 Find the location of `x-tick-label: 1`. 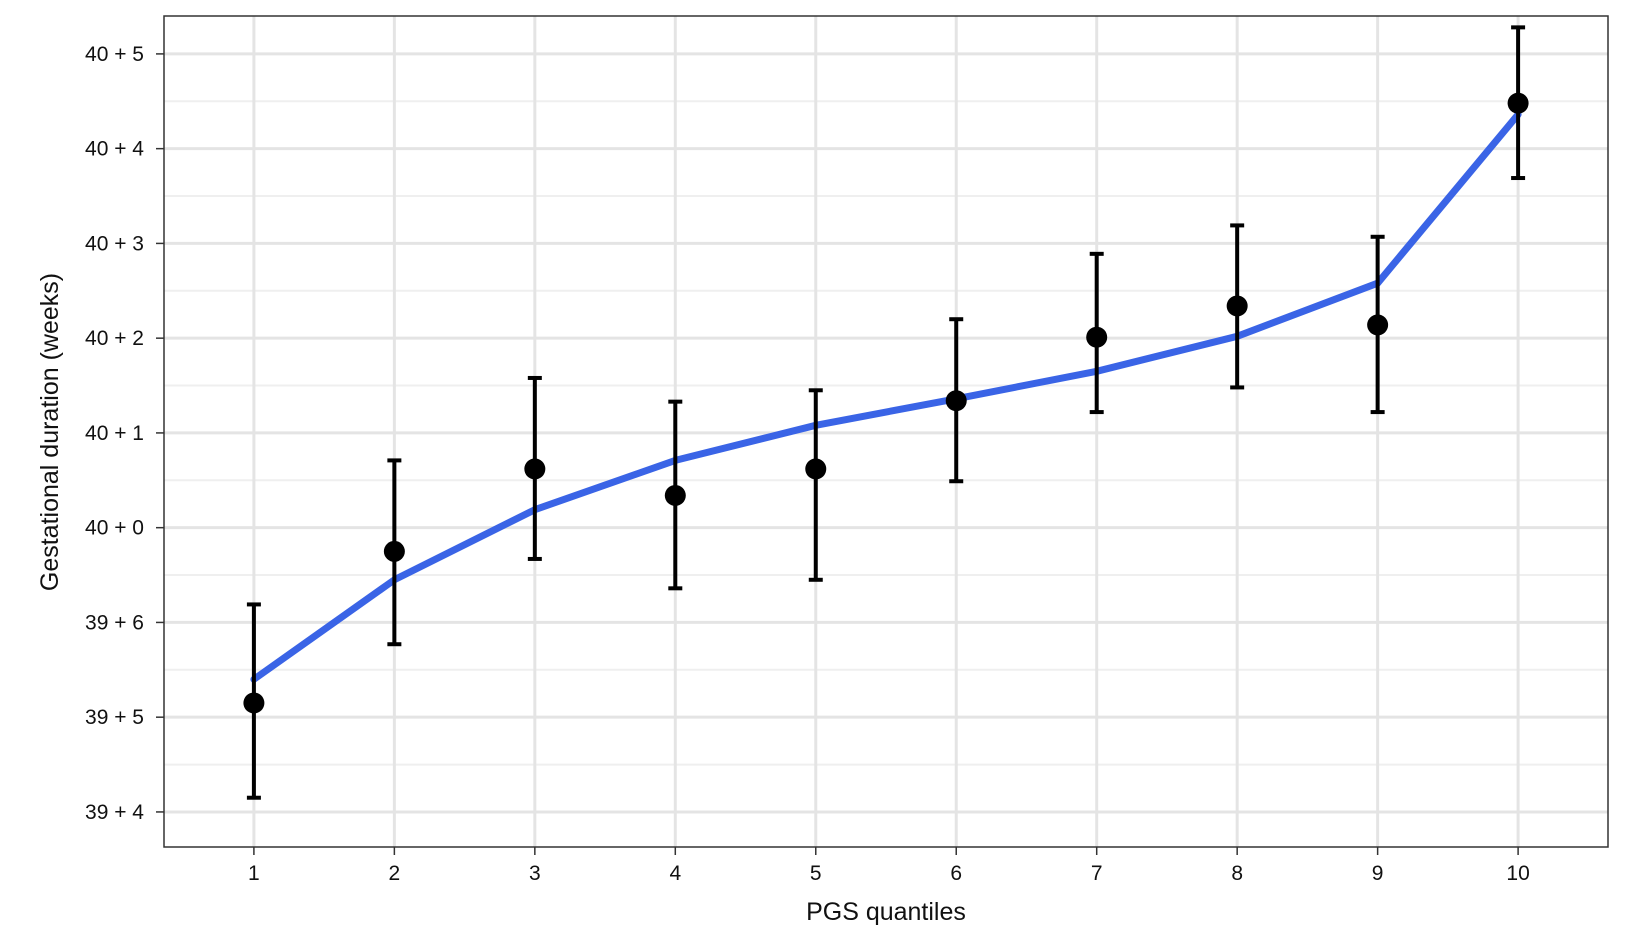

x-tick-label: 1 is located at coordinates (254, 873).